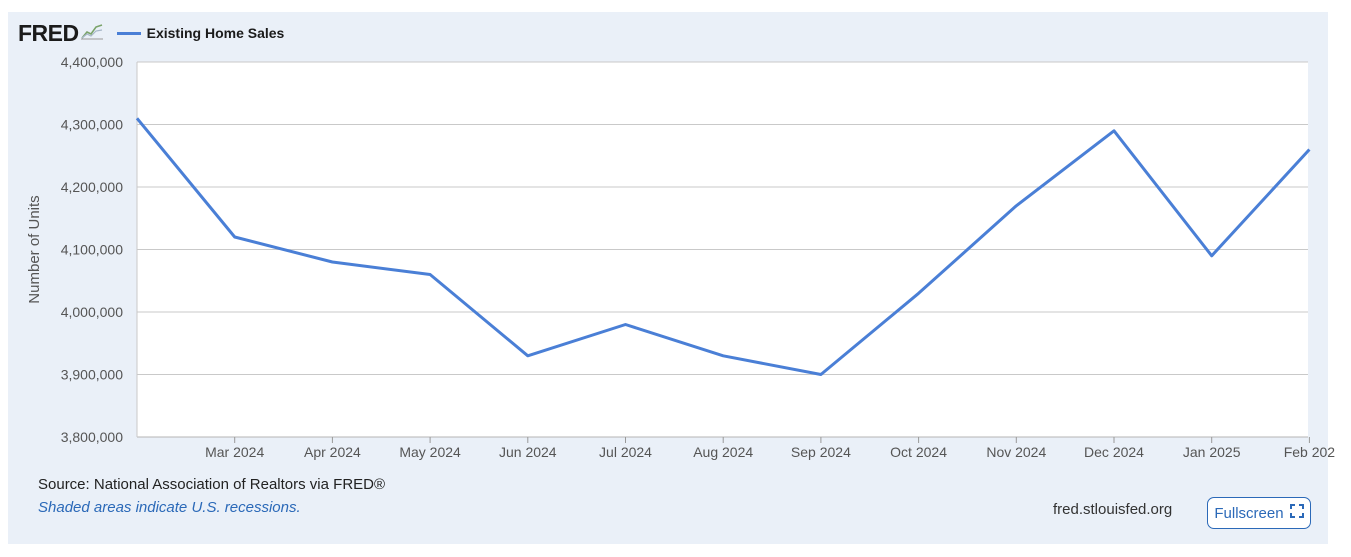  What do you see at coordinates (625, 452) in the screenshot?
I see `x-tick-label: Jul 2024` at bounding box center [625, 452].